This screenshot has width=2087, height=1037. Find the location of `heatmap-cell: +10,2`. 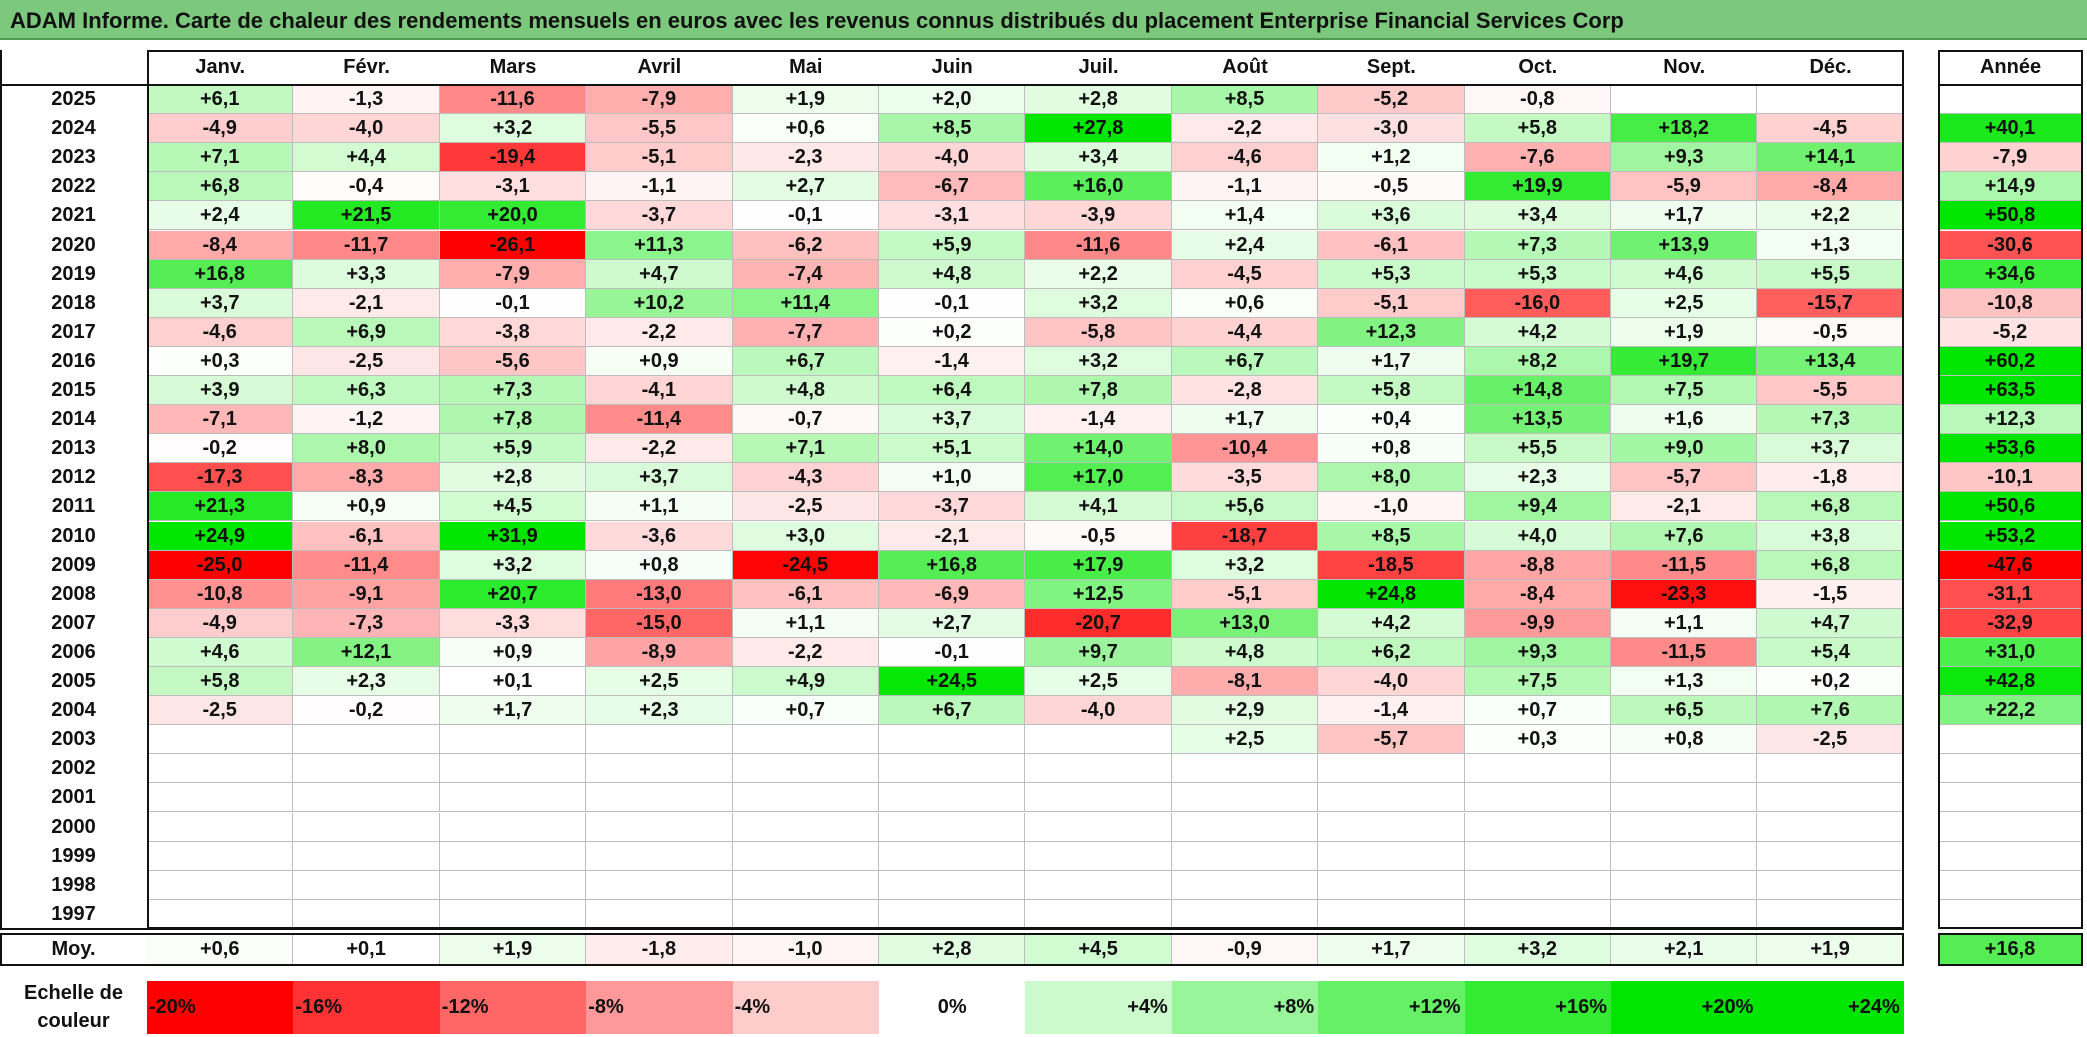

heatmap-cell: +10,2 is located at coordinates (659, 303).